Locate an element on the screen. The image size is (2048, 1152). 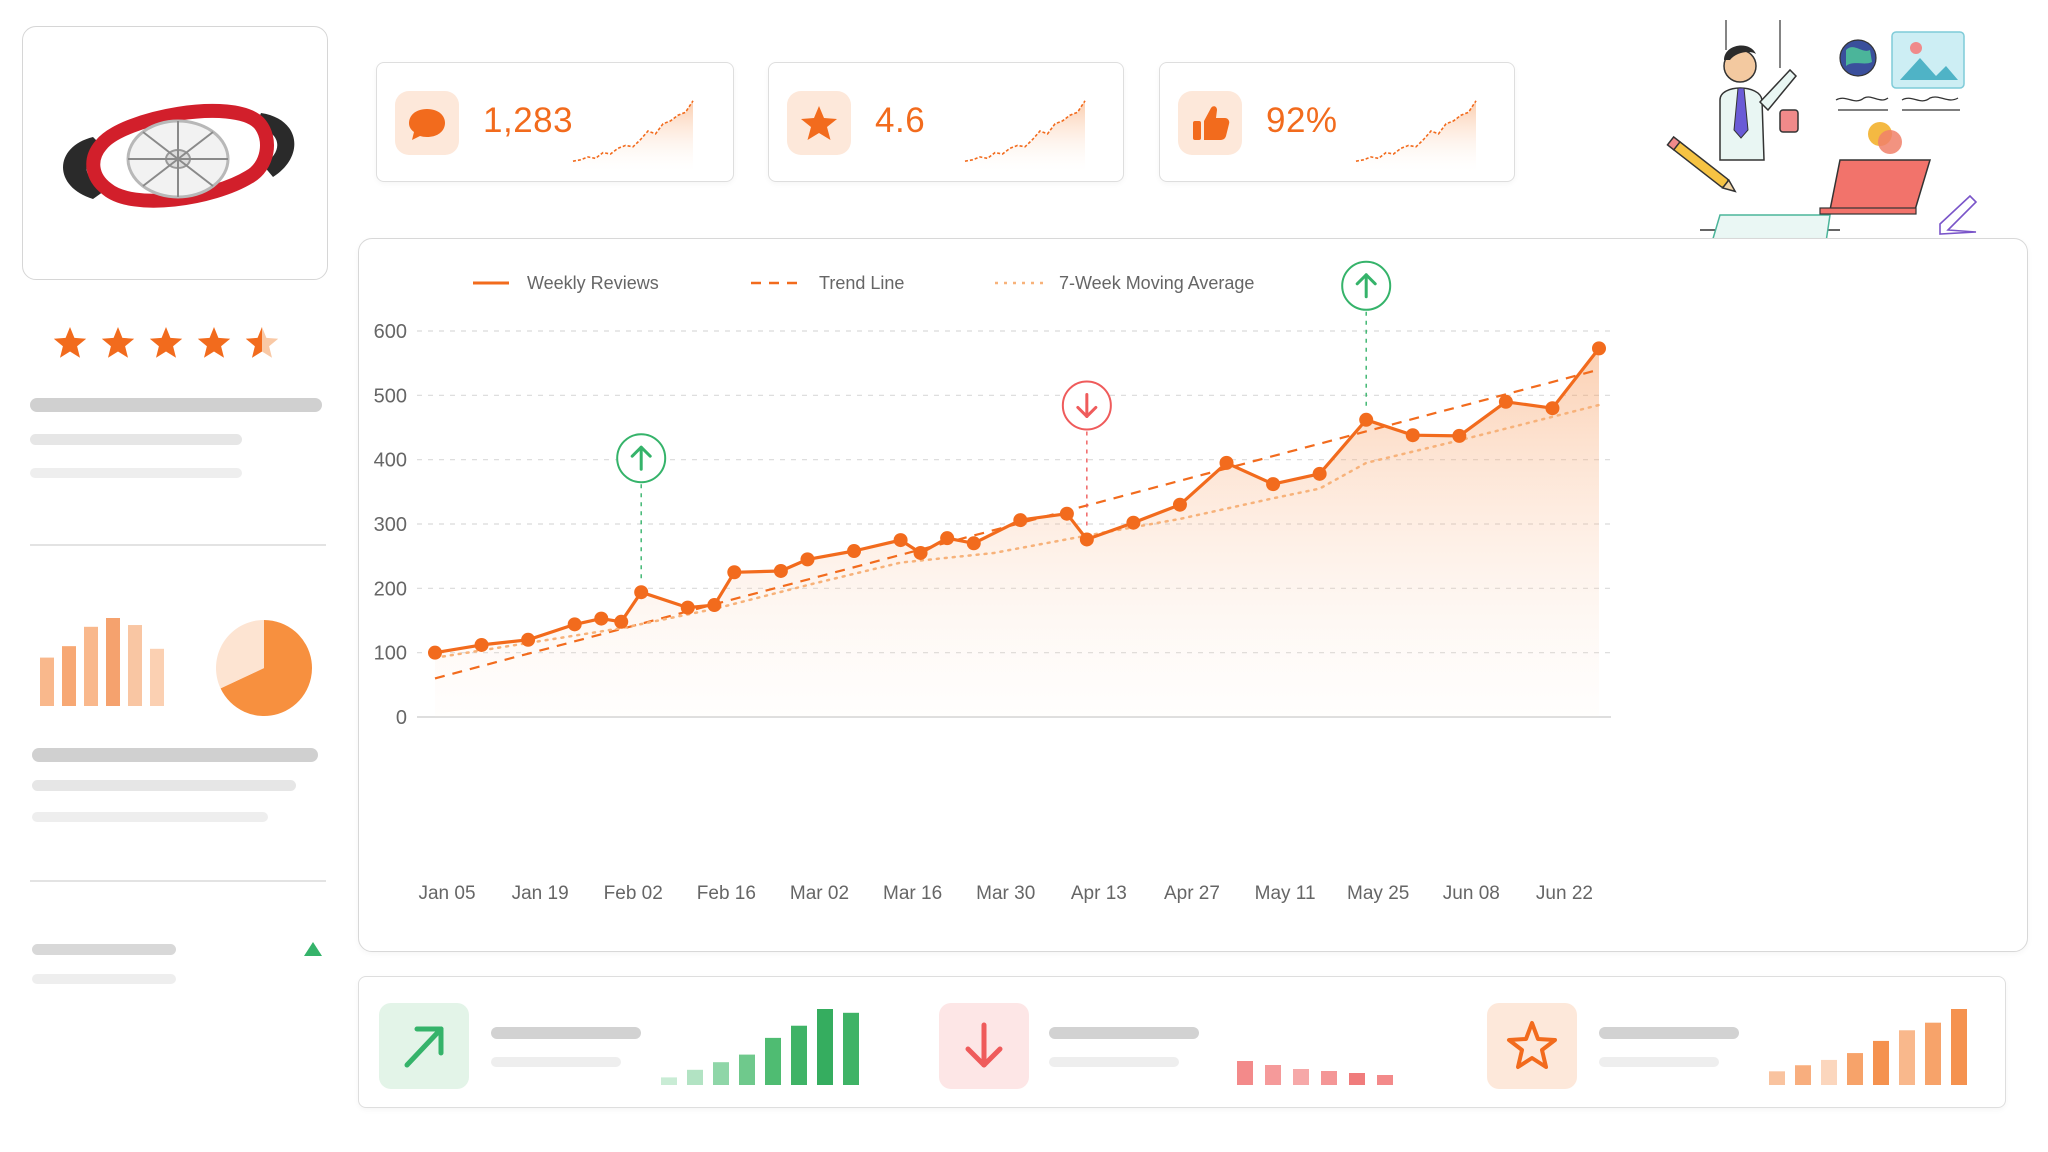
y-tick-label: 100 is located at coordinates (390, 654).